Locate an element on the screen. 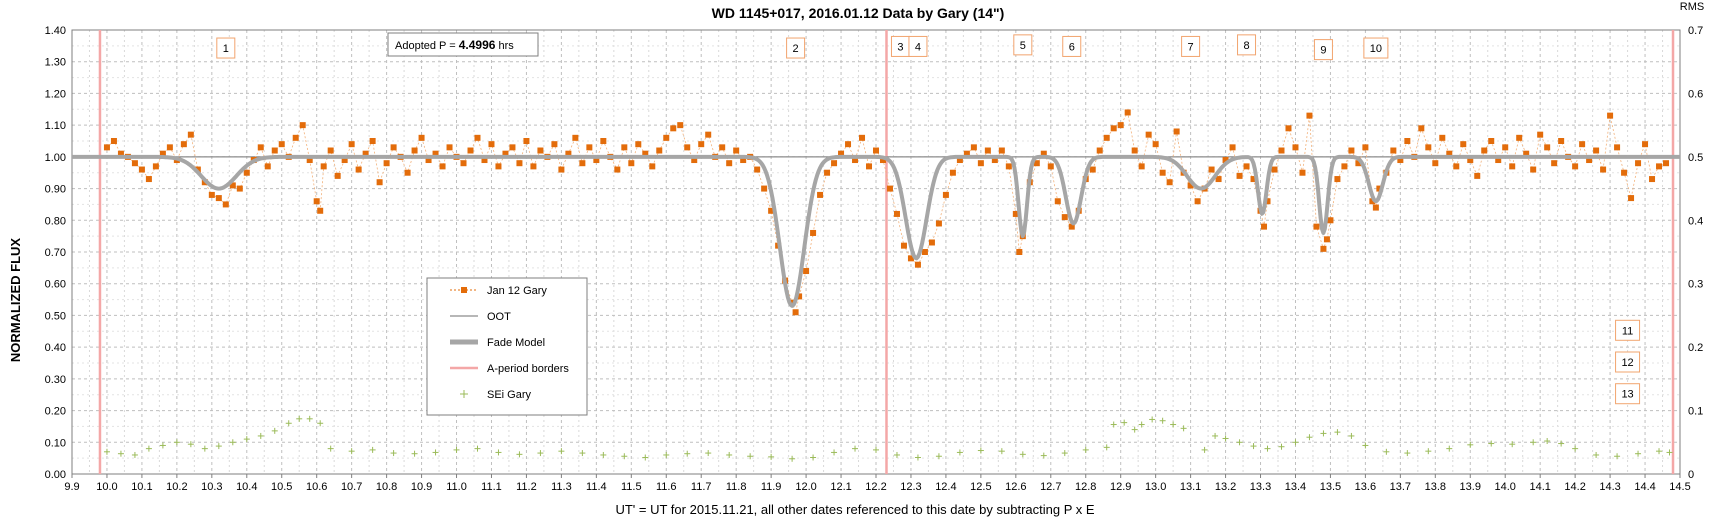 The width and height of the screenshot is (1716, 519). legend-label-fade-model: Fade Model is located at coordinates (516, 343).